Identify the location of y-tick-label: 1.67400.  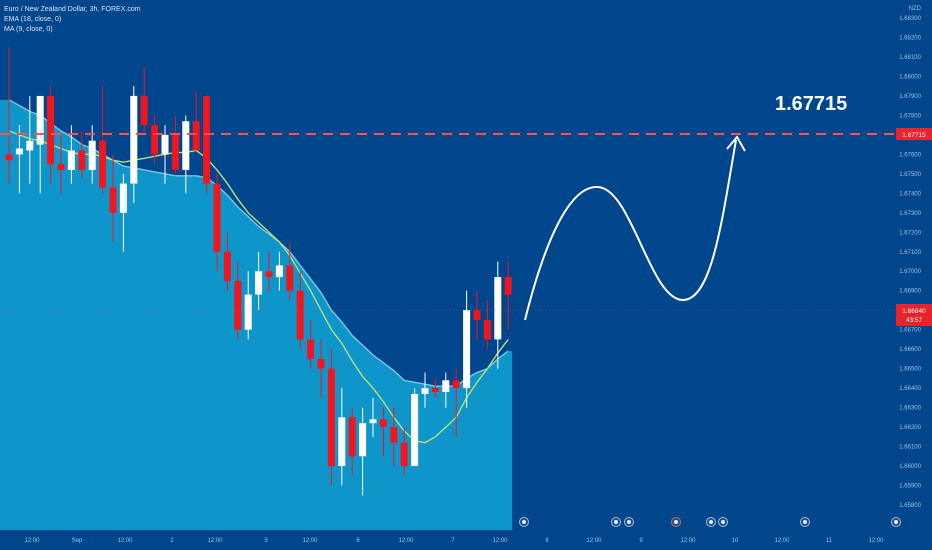
(910, 194).